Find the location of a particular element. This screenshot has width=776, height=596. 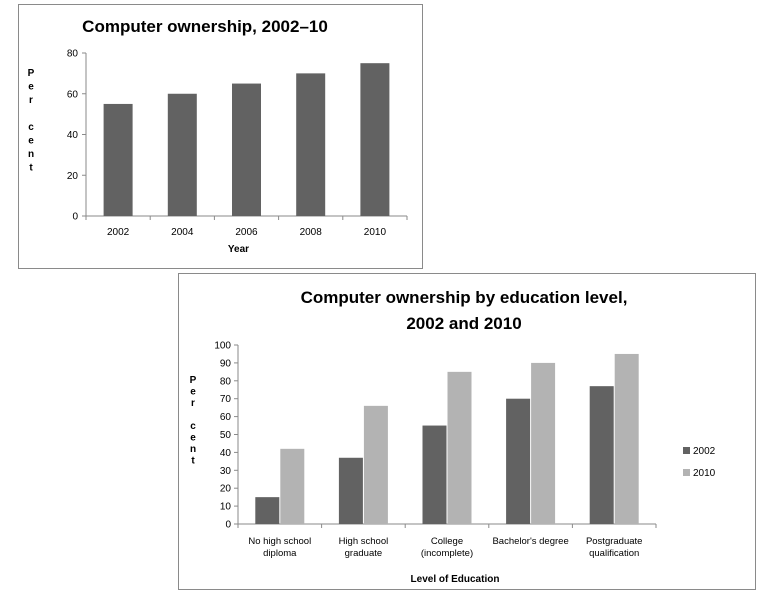

chart-title-line-2: 2002 and 2010 is located at coordinates (463, 323).